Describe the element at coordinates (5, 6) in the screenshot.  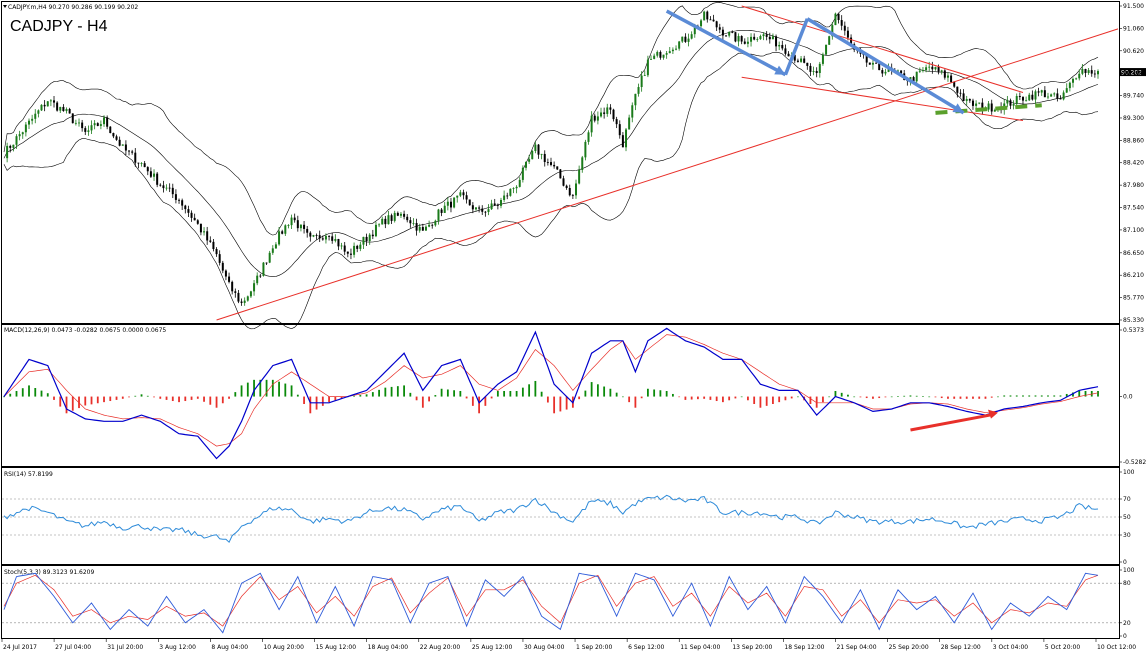
I see `panel-dropdown-icon` at that location.